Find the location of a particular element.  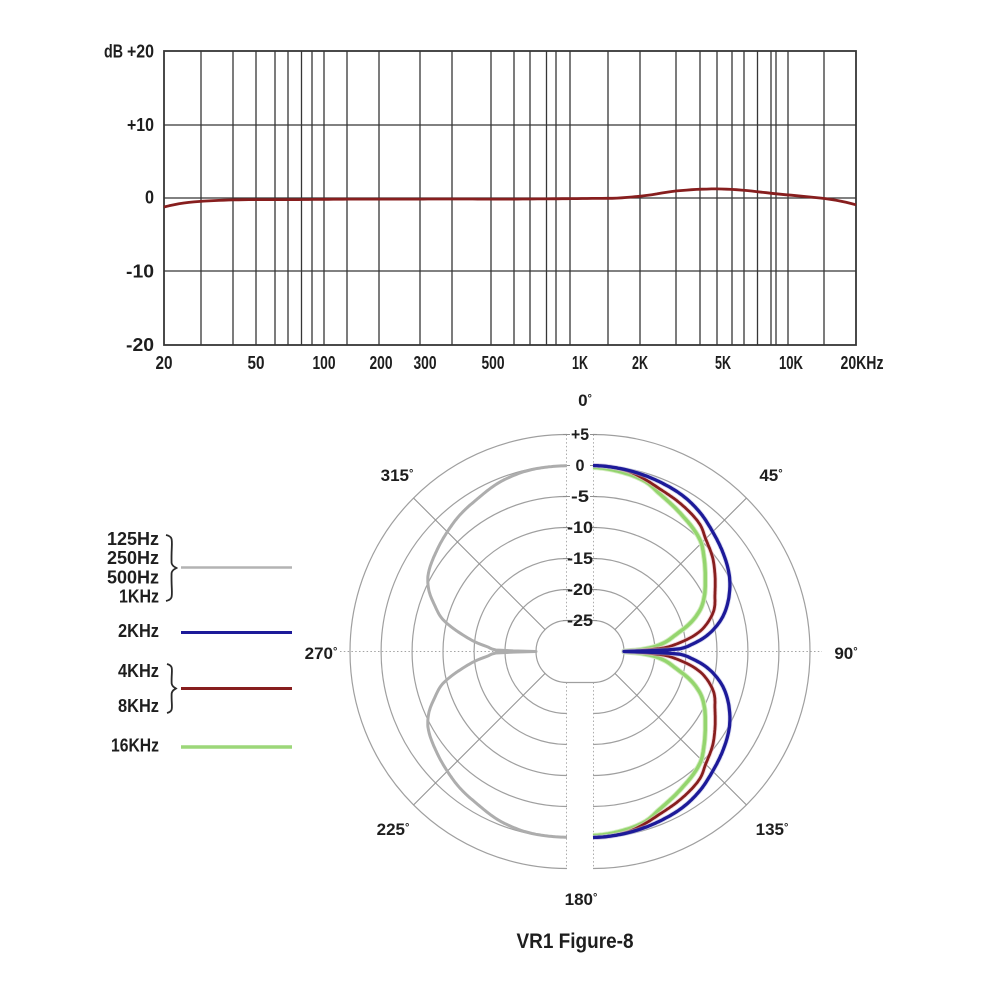

svg-text: 20 is located at coordinates (164, 363).